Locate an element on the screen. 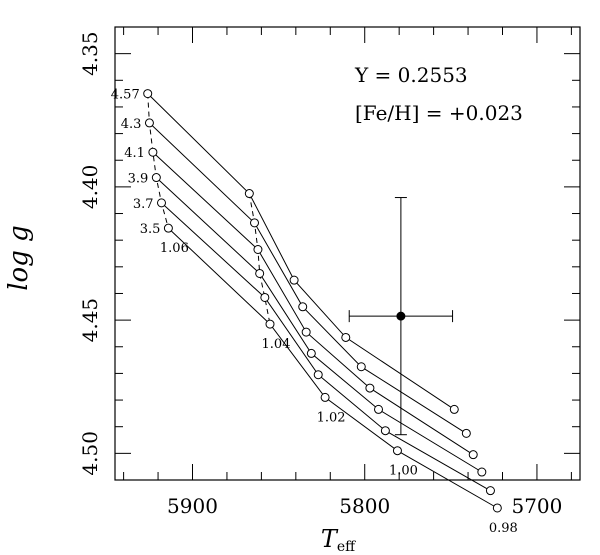 Image resolution: width=600 pixels, height=555 pixels. isochrone-line is located at coordinates (259, 259).